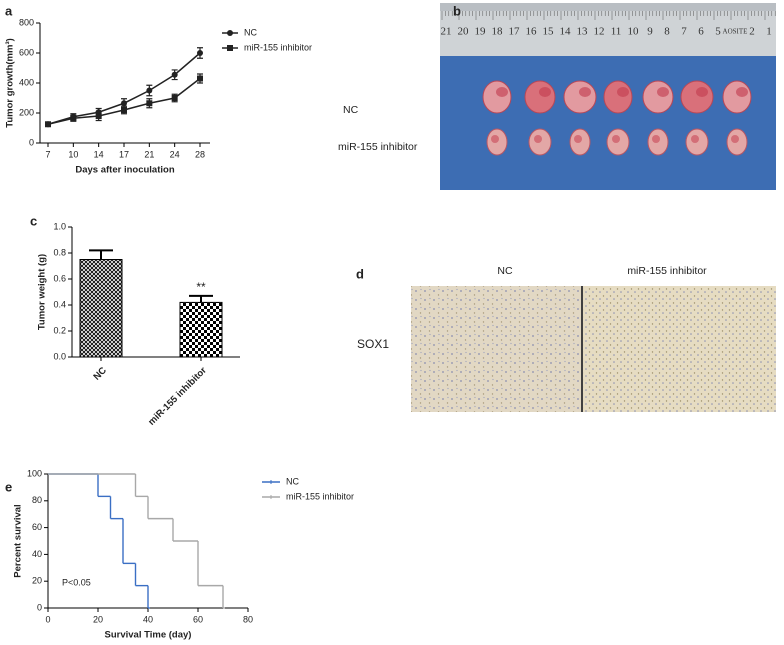 Image resolution: width=784 pixels, height=645 pixels. I want to click on legend-label: NC, so click(292, 481).